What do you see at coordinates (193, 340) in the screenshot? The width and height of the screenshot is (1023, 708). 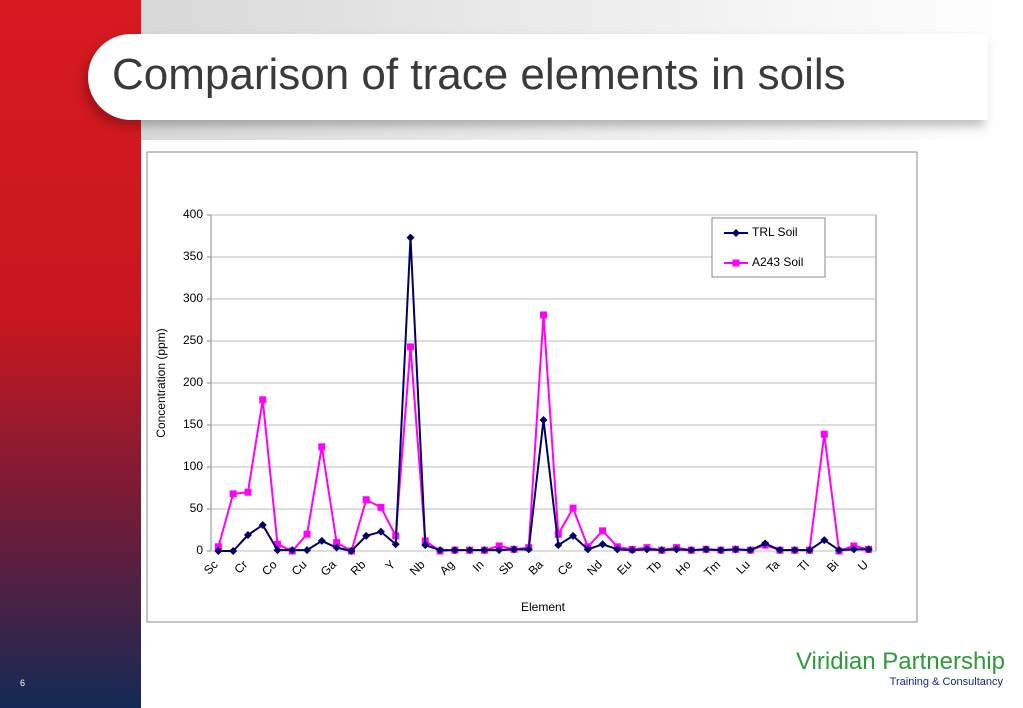 I see `y-tick-label: 250` at bounding box center [193, 340].